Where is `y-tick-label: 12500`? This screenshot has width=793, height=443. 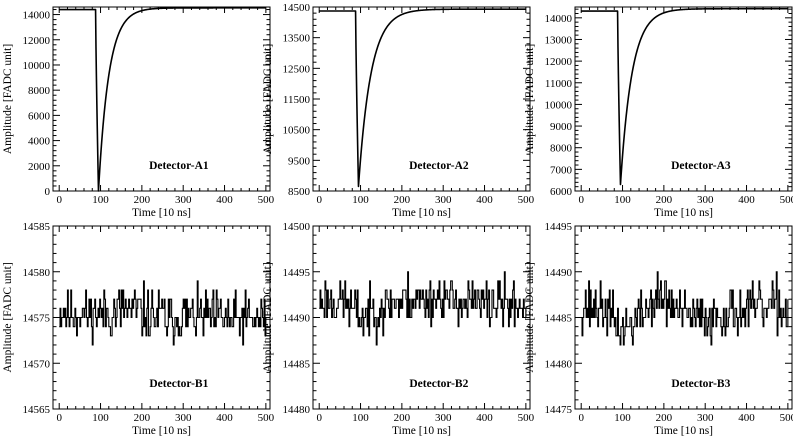
y-tick-label: 12500 is located at coordinates (297, 69).